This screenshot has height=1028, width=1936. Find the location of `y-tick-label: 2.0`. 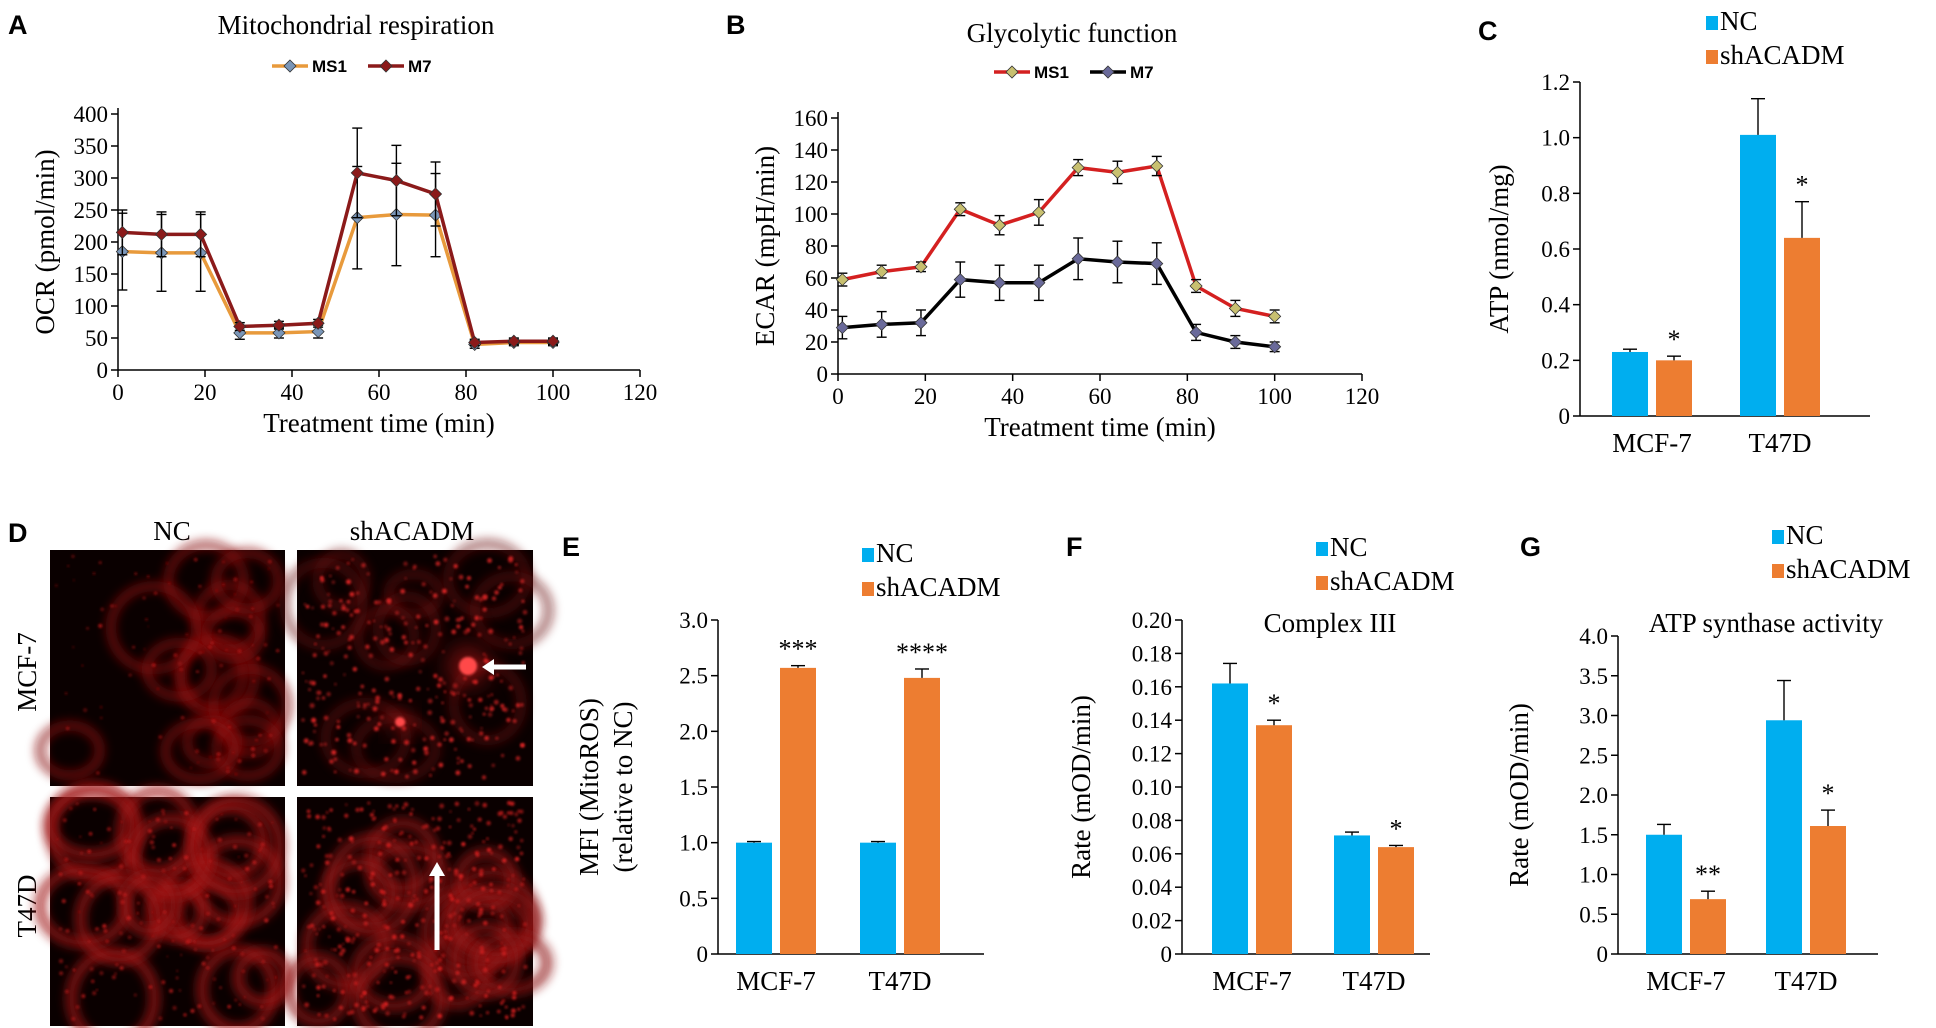

y-tick-label: 2.0 is located at coordinates (693, 731).